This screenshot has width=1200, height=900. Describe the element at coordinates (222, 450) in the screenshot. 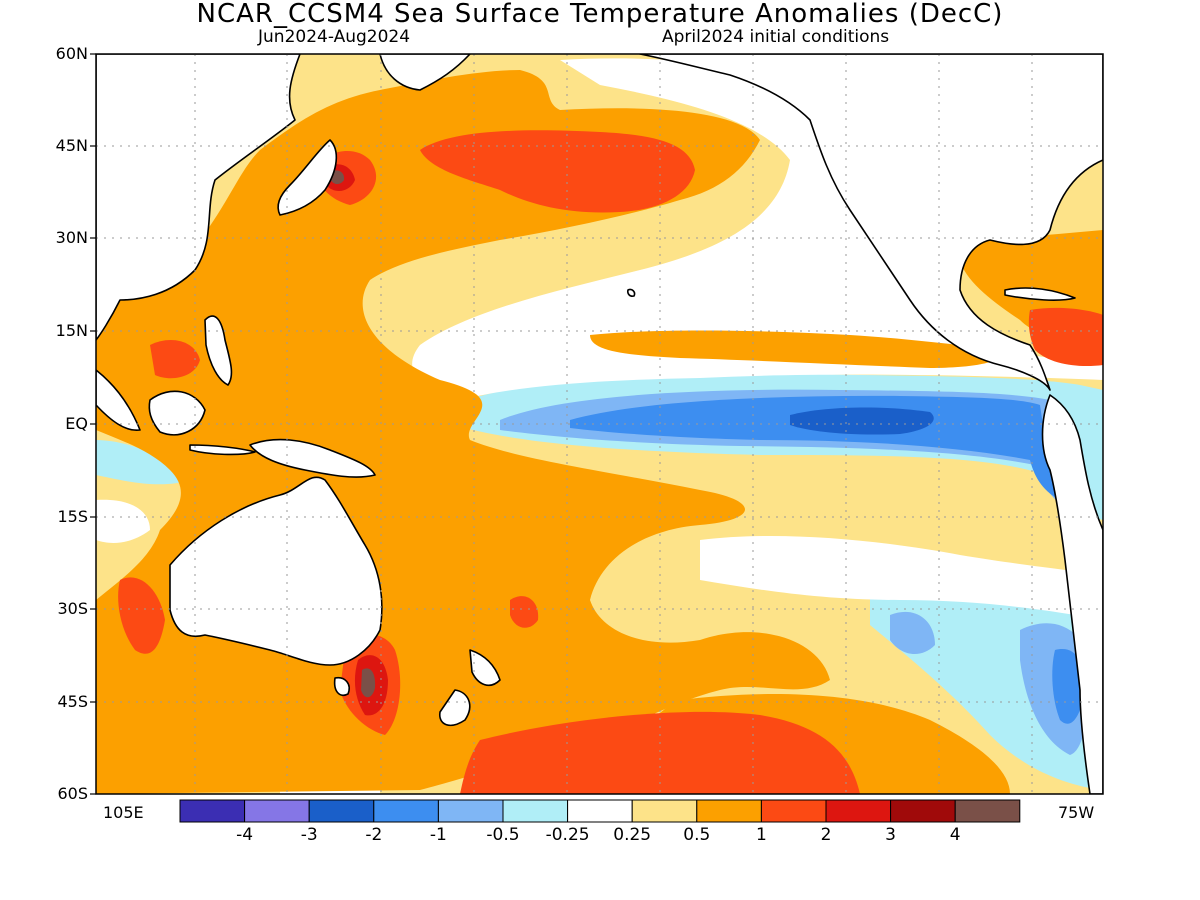

I see `java` at that location.